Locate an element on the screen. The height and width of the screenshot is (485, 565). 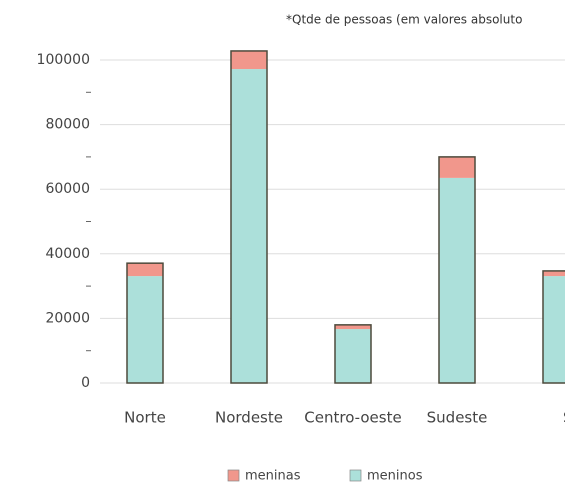
y-tick-label: 80000 is located at coordinates (67, 125).